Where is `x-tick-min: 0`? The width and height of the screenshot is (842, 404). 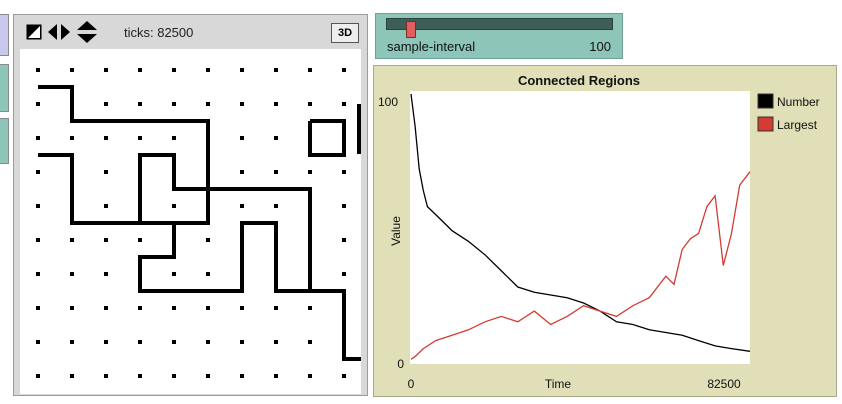 x-tick-min: 0 is located at coordinates (411, 384).